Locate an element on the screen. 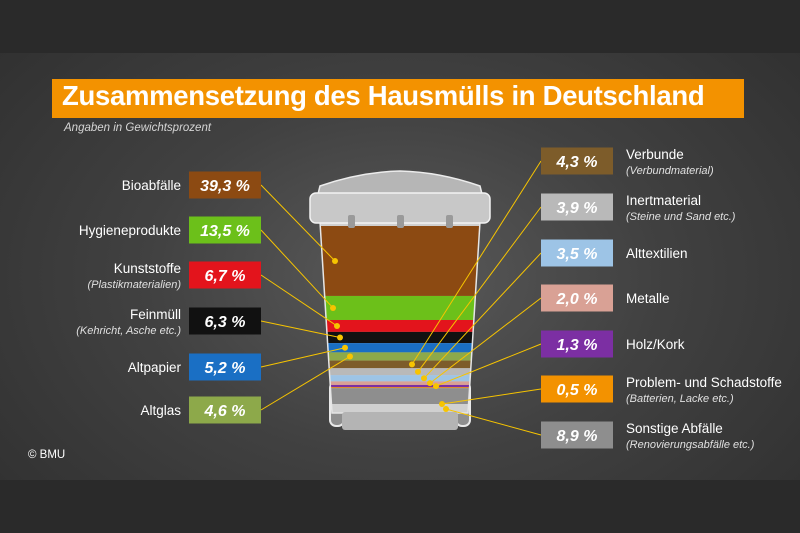 This screenshot has width=800, height=533. bin-layer-problem-und-schadstoffe is located at coordinates (400, 388).